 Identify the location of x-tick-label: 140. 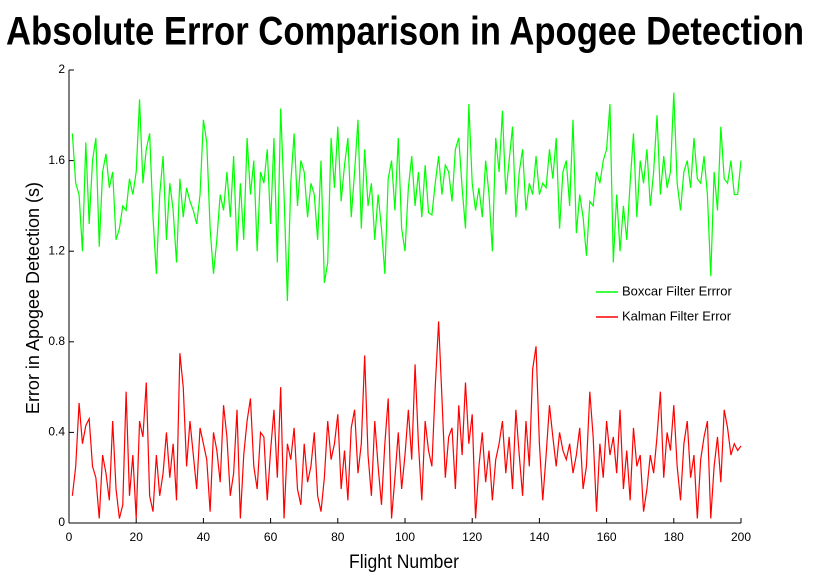
(539, 537).